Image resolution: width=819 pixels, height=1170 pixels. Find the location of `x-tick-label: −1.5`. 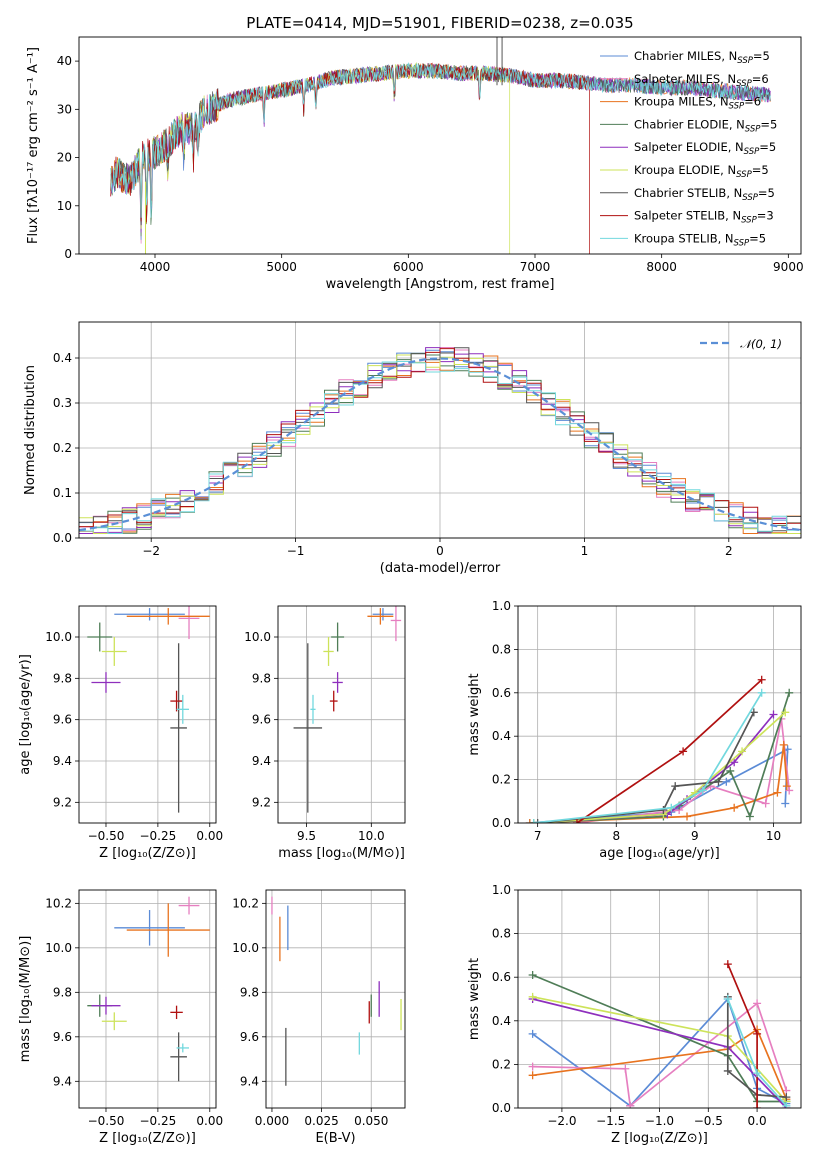

x-tick-label: −1.5 is located at coordinates (610, 1121).